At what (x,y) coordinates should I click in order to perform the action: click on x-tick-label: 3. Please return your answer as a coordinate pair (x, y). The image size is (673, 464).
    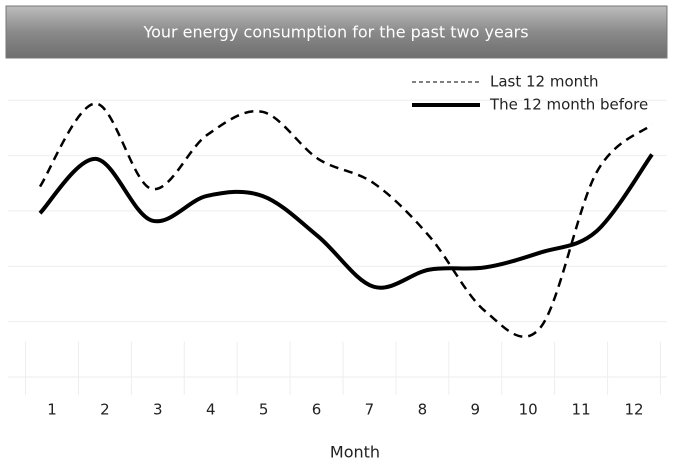
    Looking at the image, I should click on (158, 410).